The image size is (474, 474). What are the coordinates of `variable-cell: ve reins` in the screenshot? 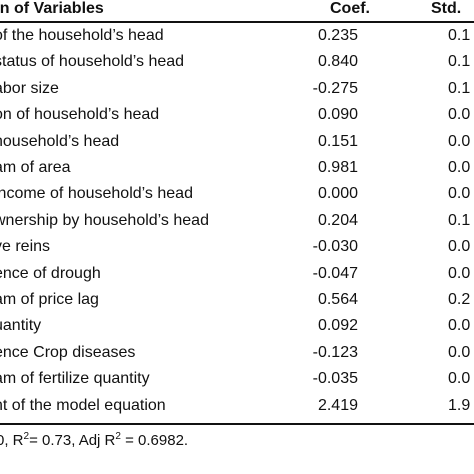 It's located at (25, 246).